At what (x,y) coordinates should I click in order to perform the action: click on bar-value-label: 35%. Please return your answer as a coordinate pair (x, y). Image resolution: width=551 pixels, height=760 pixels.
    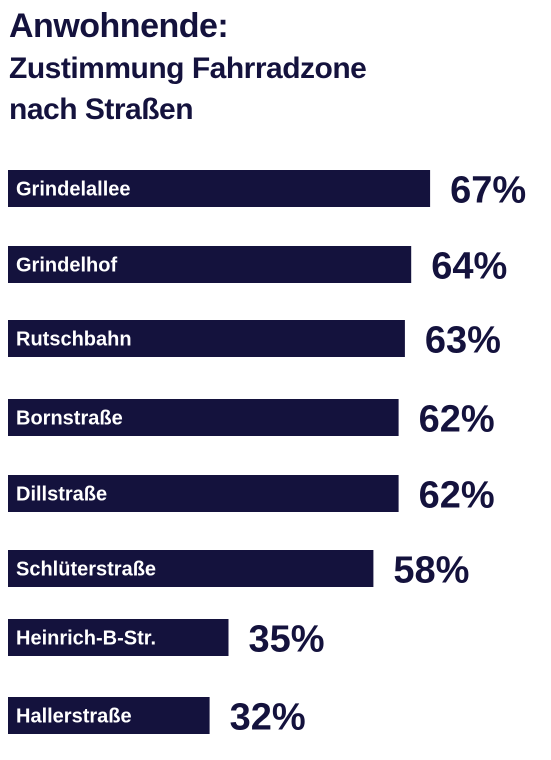
    Looking at the image, I should click on (287, 640).